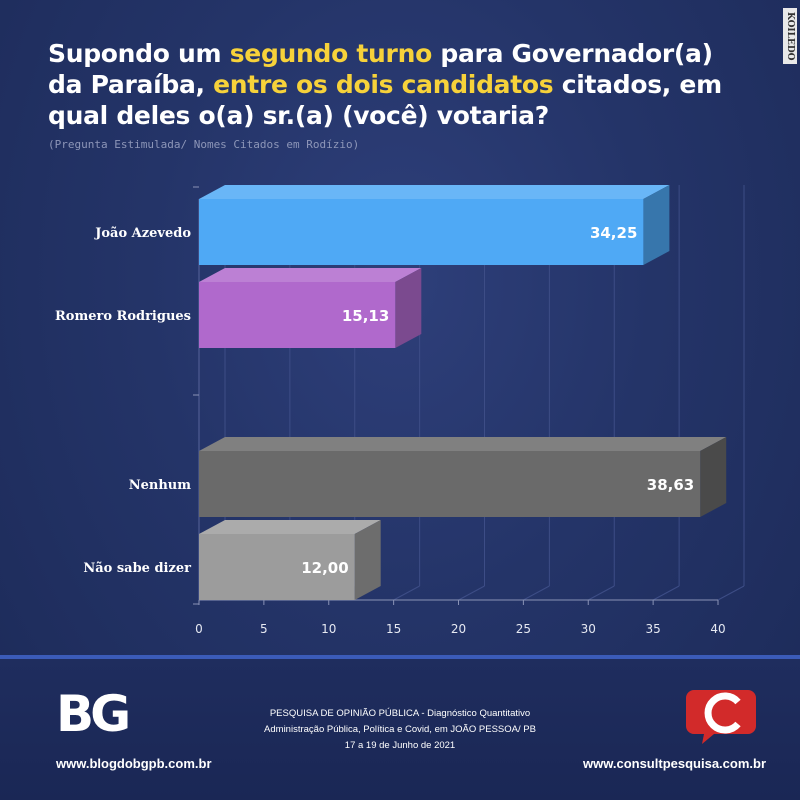 This screenshot has width=800, height=800. I want to click on x-tick-label: 15, so click(393, 629).